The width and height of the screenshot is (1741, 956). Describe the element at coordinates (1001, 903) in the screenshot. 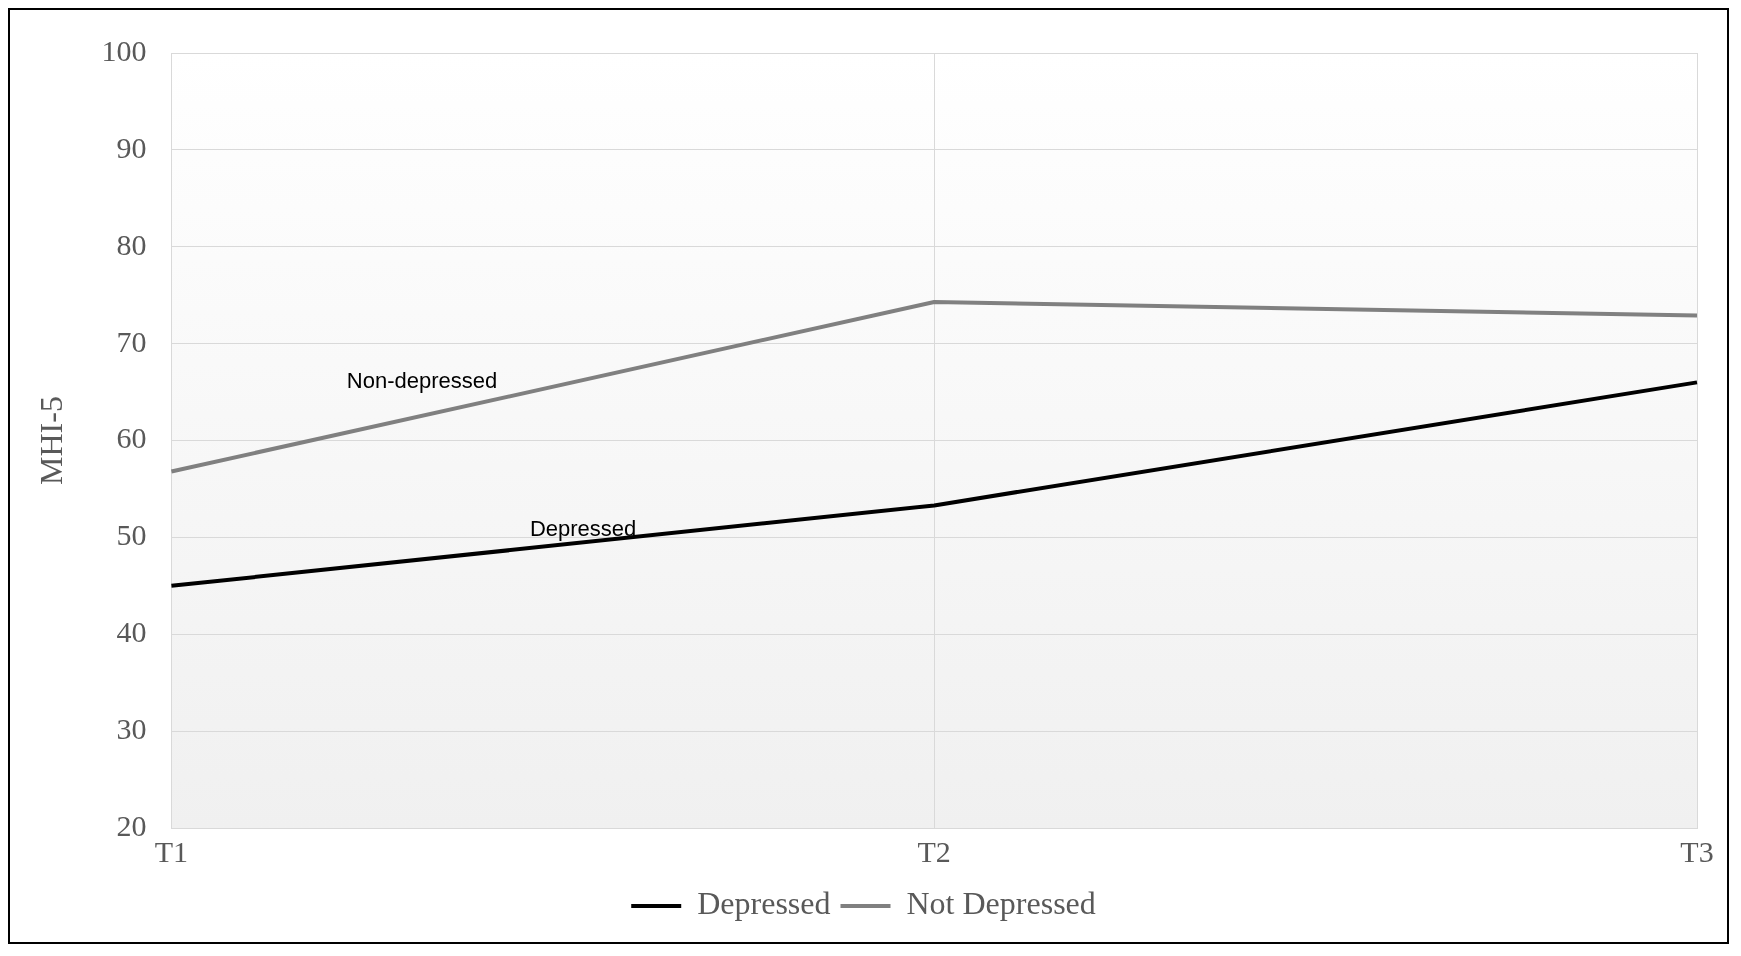

I see `legend-label: Not Depressed` at that location.